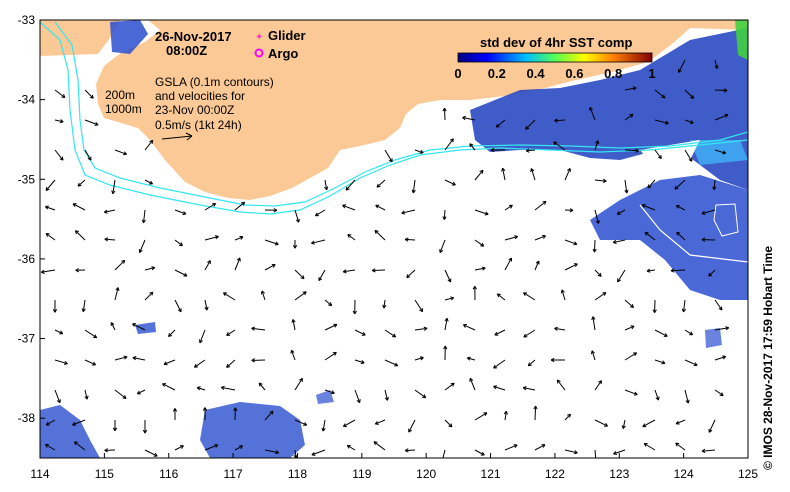 This screenshot has width=790, height=492. I want to click on glider-label: Glider, so click(287, 35).